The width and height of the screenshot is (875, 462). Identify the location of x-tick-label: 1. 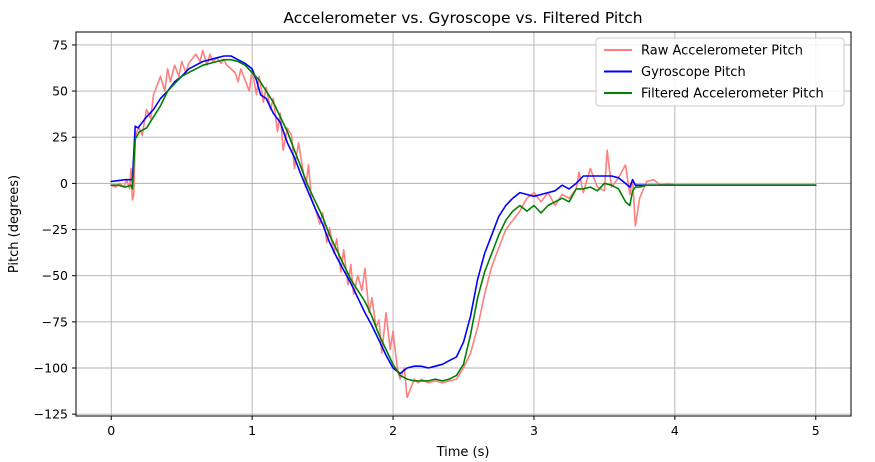
(252, 430).